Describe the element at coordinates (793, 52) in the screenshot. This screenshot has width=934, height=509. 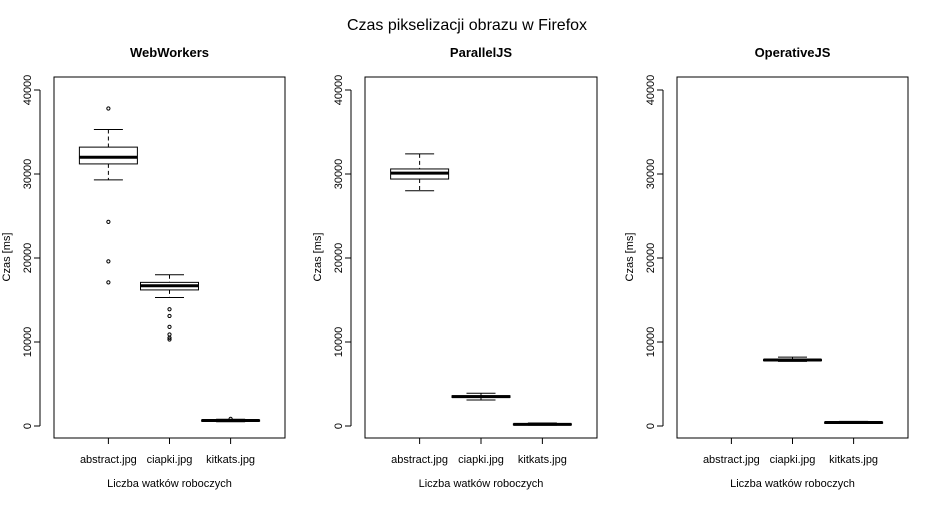
I see `panel-title: OperativeJS` at that location.